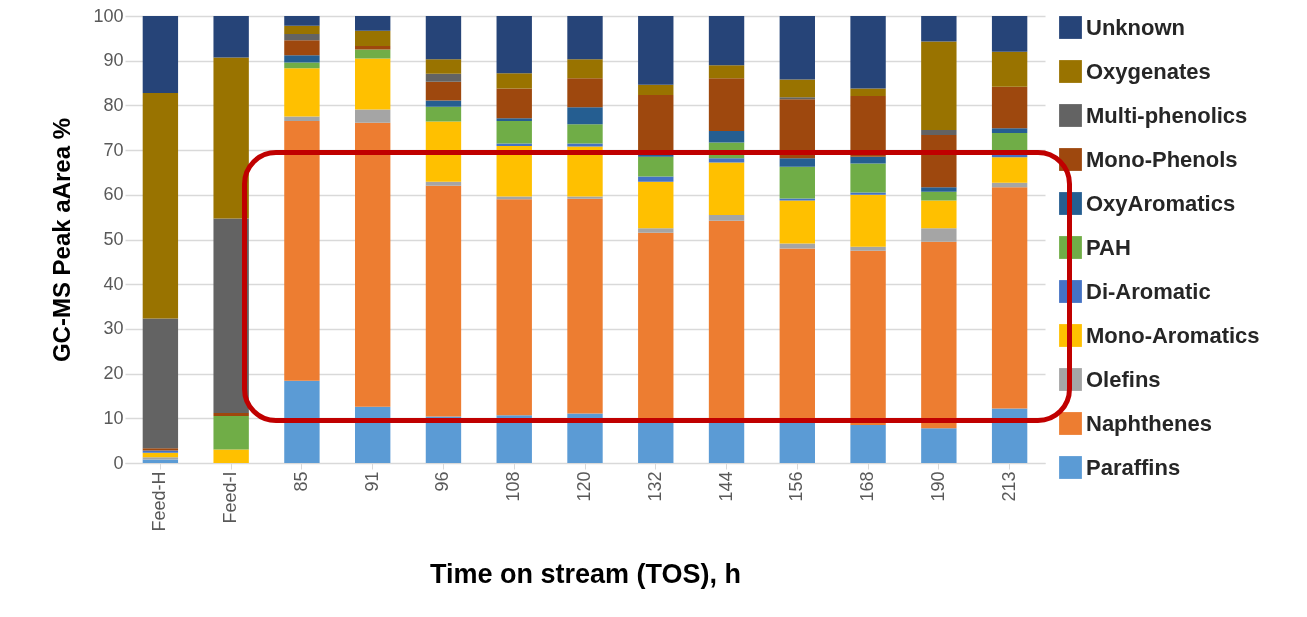  Describe the element at coordinates (113, 283) in the screenshot. I see `y-tick-label: 40` at that location.